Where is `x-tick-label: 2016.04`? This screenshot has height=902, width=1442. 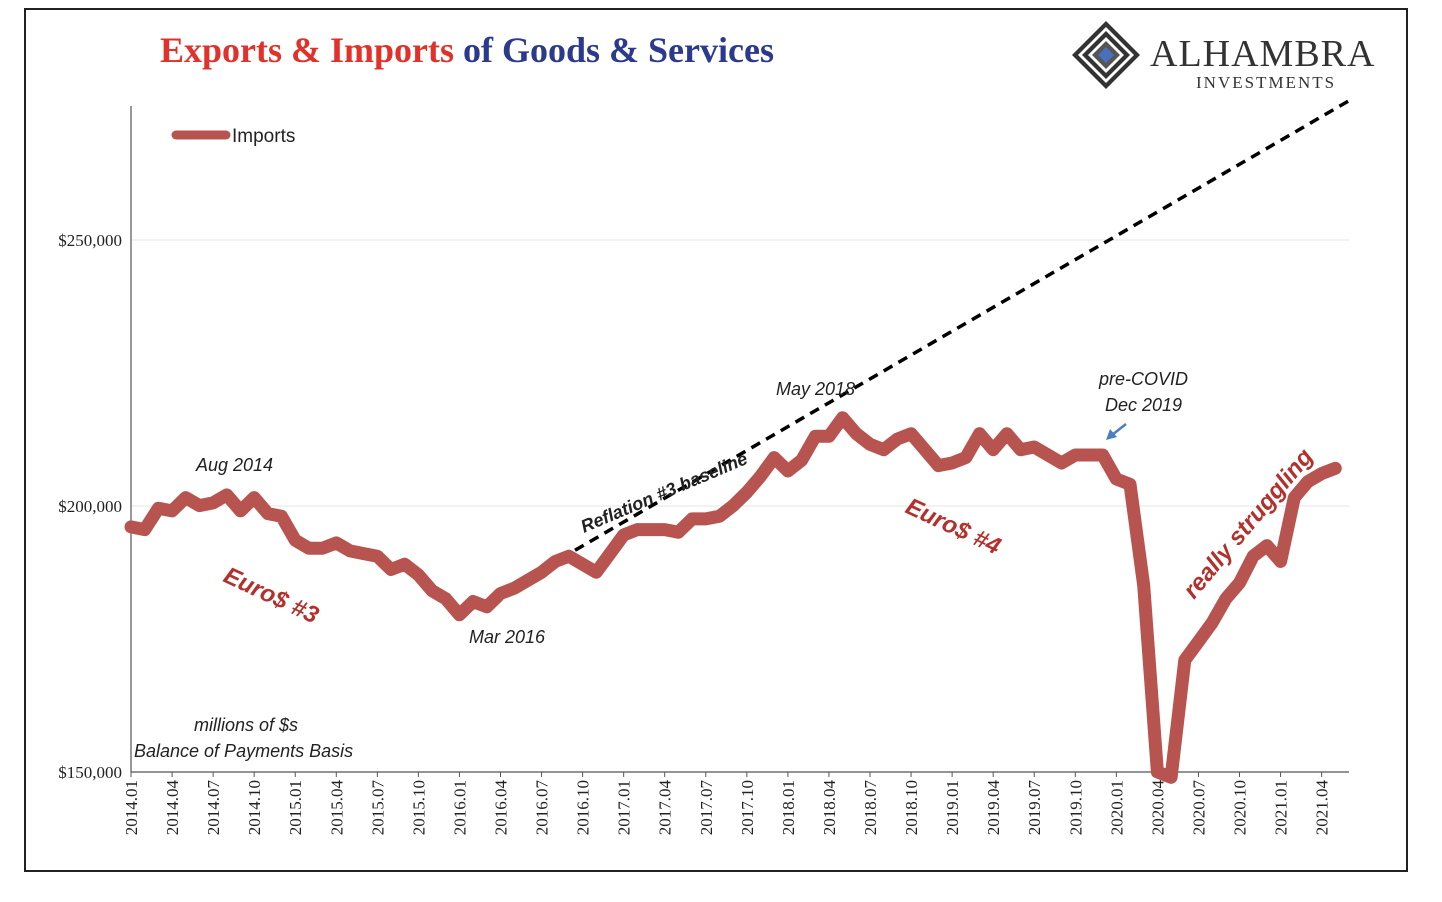
x-tick-label: 2016.04 is located at coordinates (501, 808).